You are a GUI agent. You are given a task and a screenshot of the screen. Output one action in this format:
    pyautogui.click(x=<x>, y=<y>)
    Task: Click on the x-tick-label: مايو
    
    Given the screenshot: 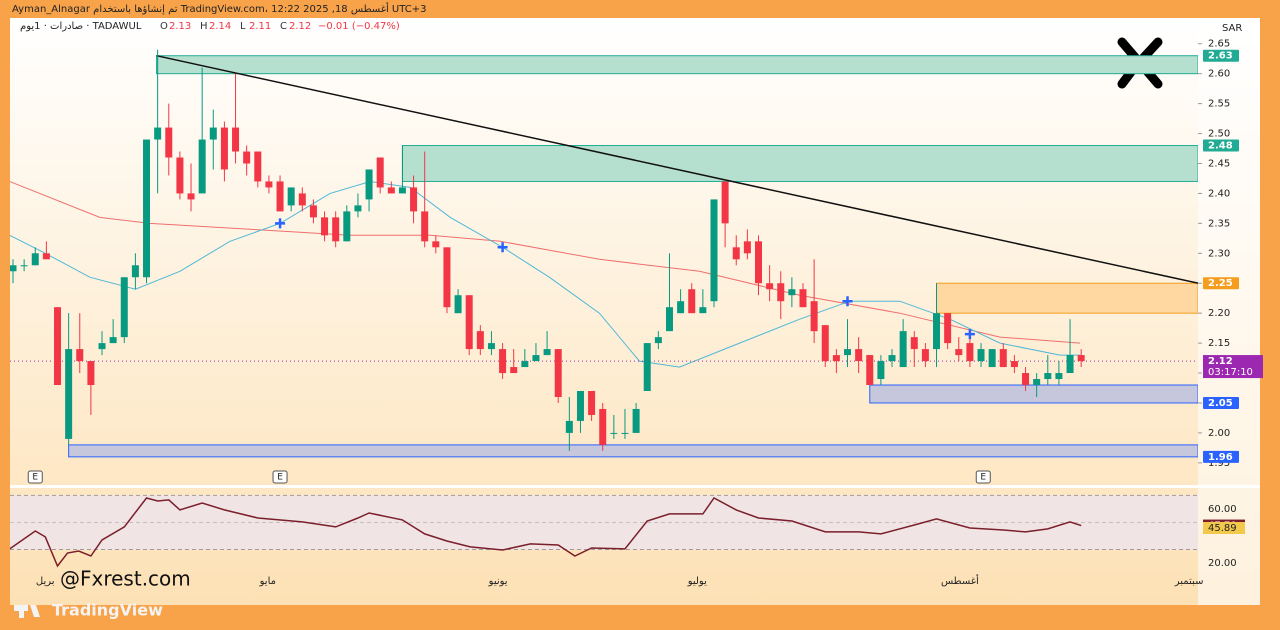 What is the action you would take?
    pyautogui.click(x=267, y=581)
    